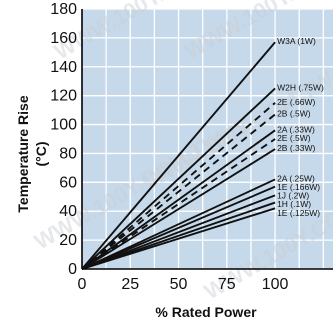 The width and height of the screenshot is (333, 330). Describe the element at coordinates (130, 284) in the screenshot. I see `x-tick-label-25: 25` at that location.